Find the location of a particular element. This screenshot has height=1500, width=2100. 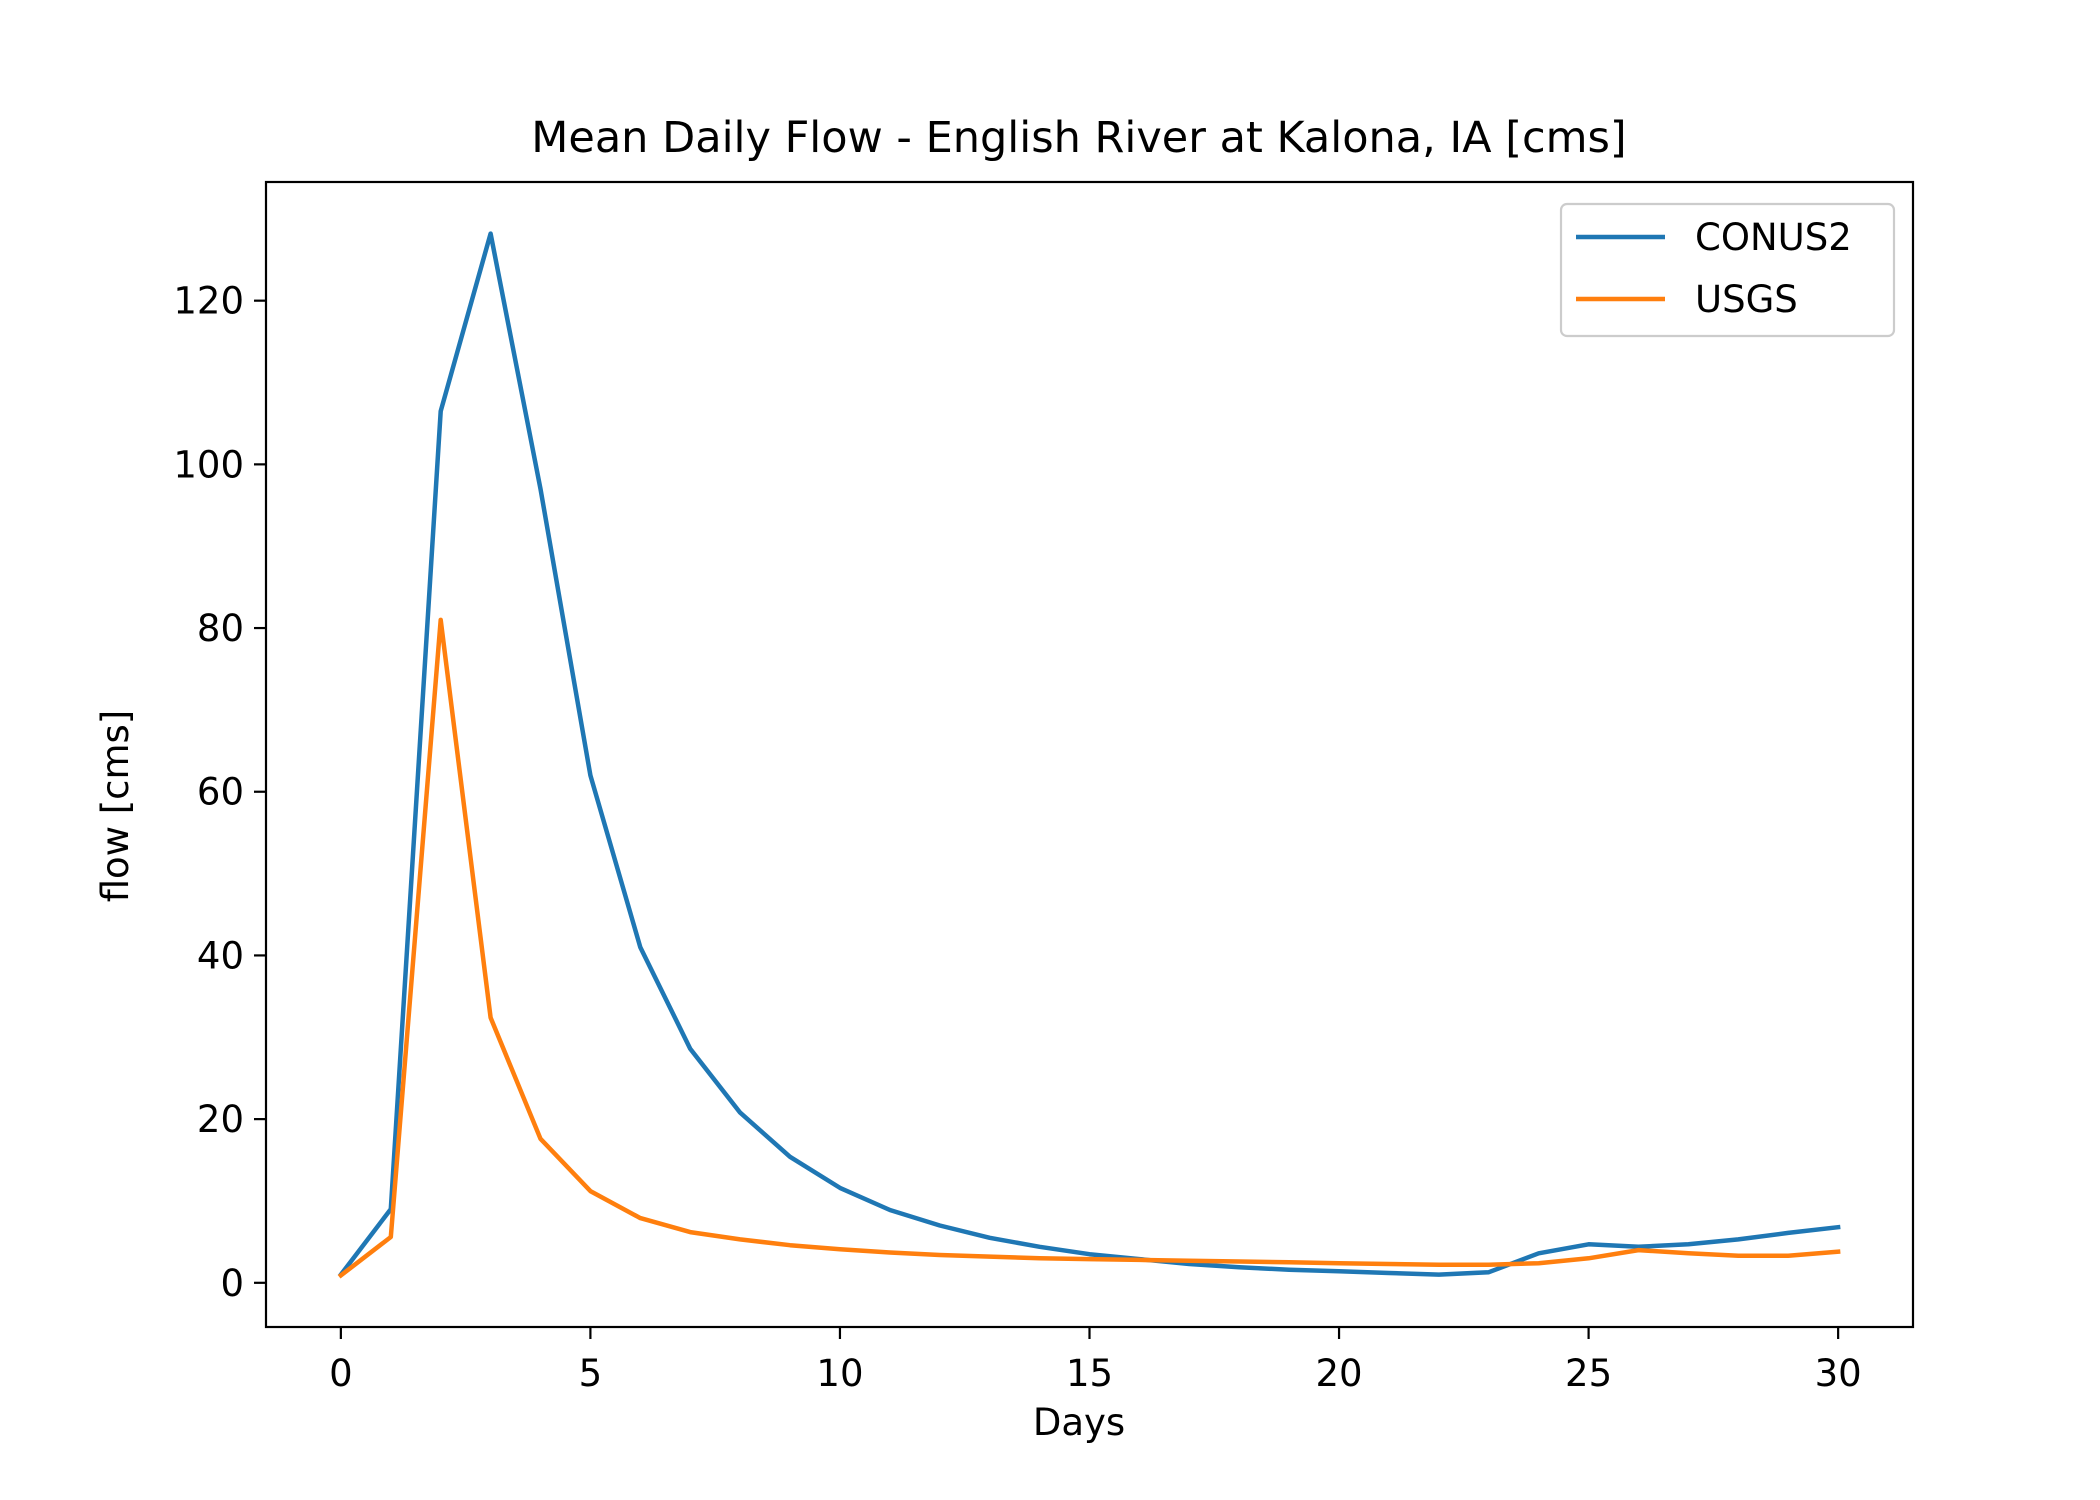

y-tick-label: 40 is located at coordinates (220, 955).